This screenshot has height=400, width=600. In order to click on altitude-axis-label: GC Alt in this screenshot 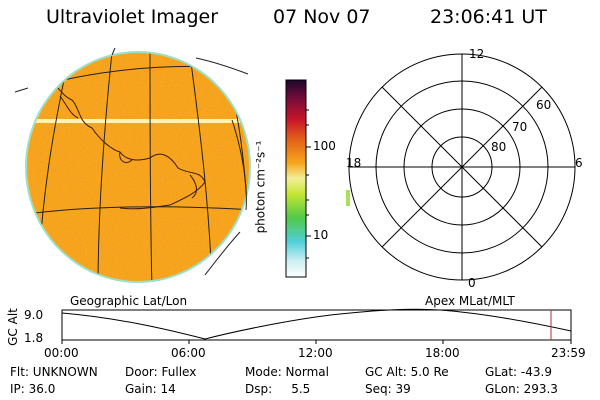, I will do `click(12, 327)`.